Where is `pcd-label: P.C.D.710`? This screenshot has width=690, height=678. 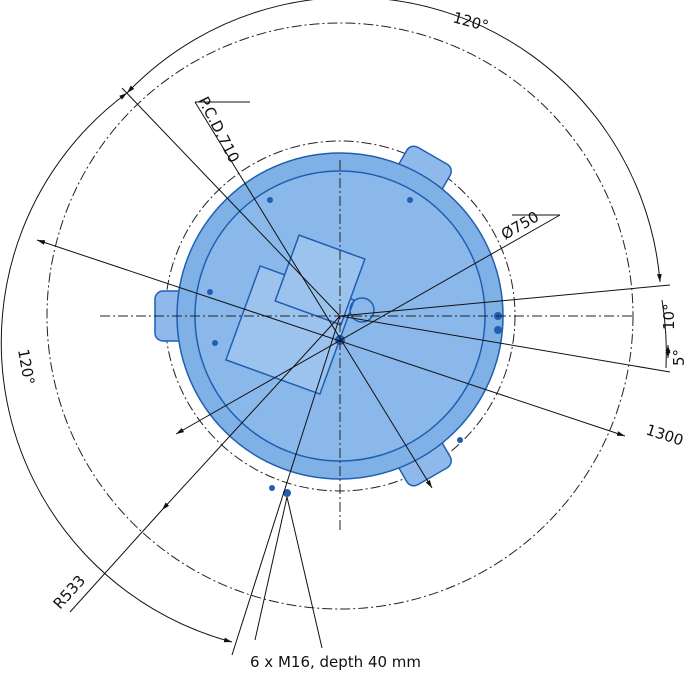 pcd-label: P.C.D.710 is located at coordinates (218, 130).